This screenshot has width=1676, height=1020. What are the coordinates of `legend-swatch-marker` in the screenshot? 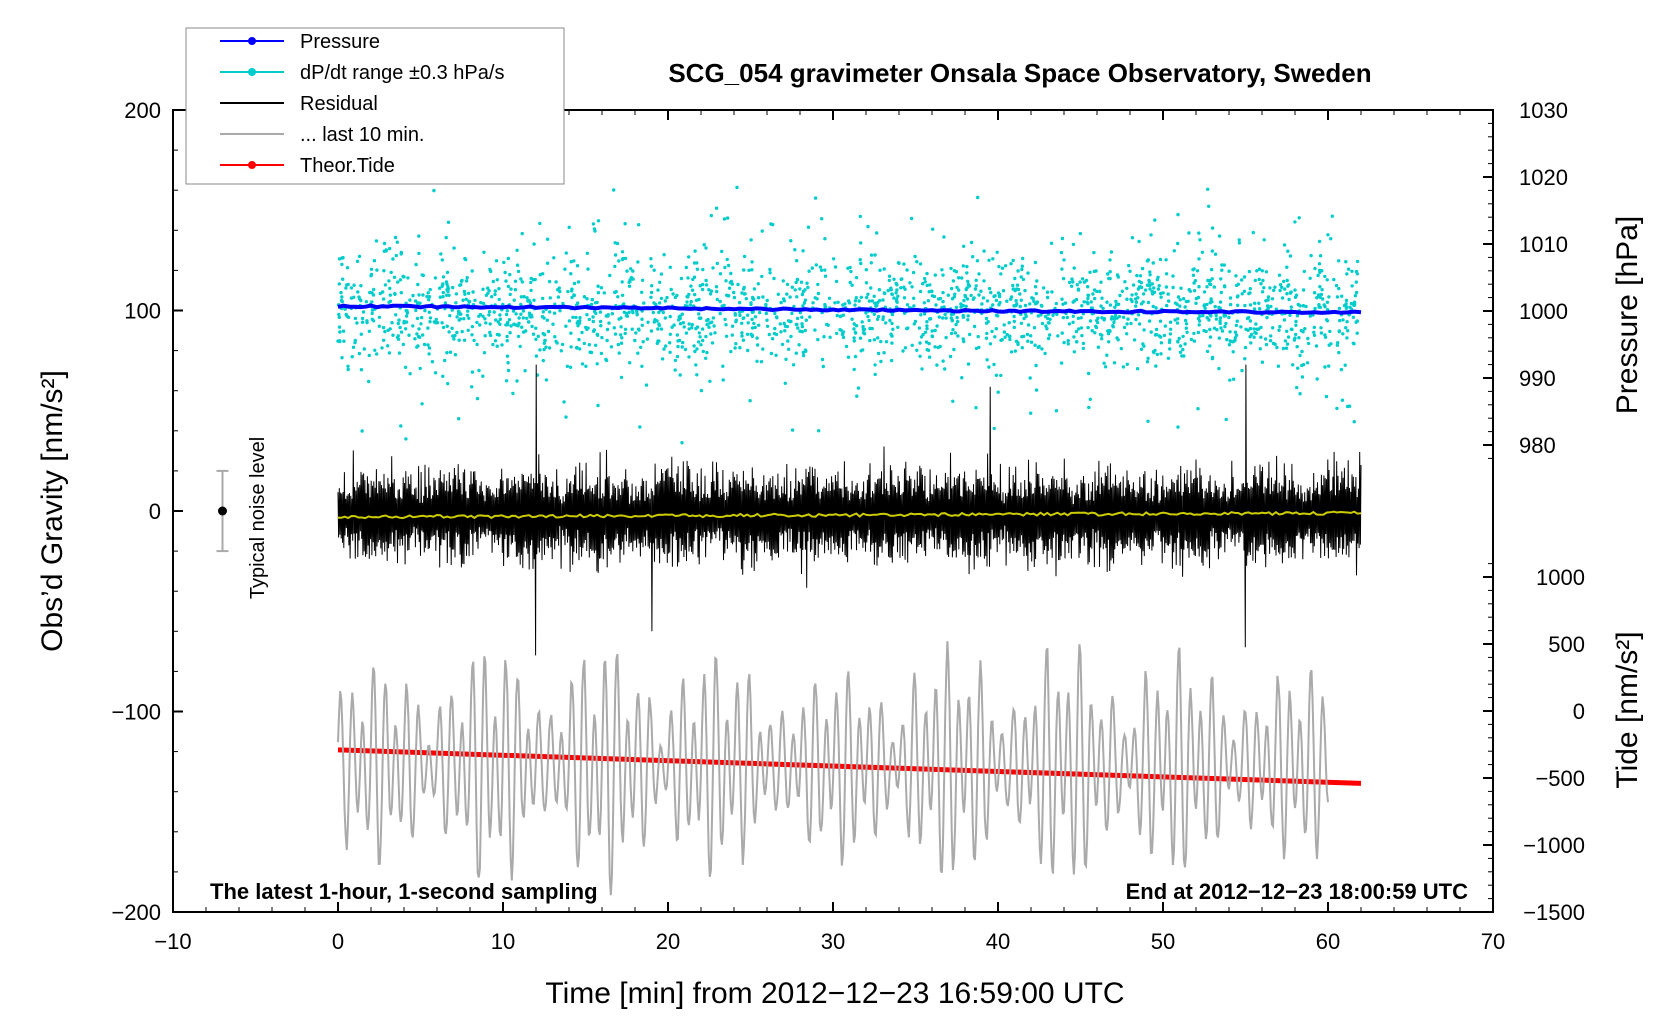 It's located at (252, 165).